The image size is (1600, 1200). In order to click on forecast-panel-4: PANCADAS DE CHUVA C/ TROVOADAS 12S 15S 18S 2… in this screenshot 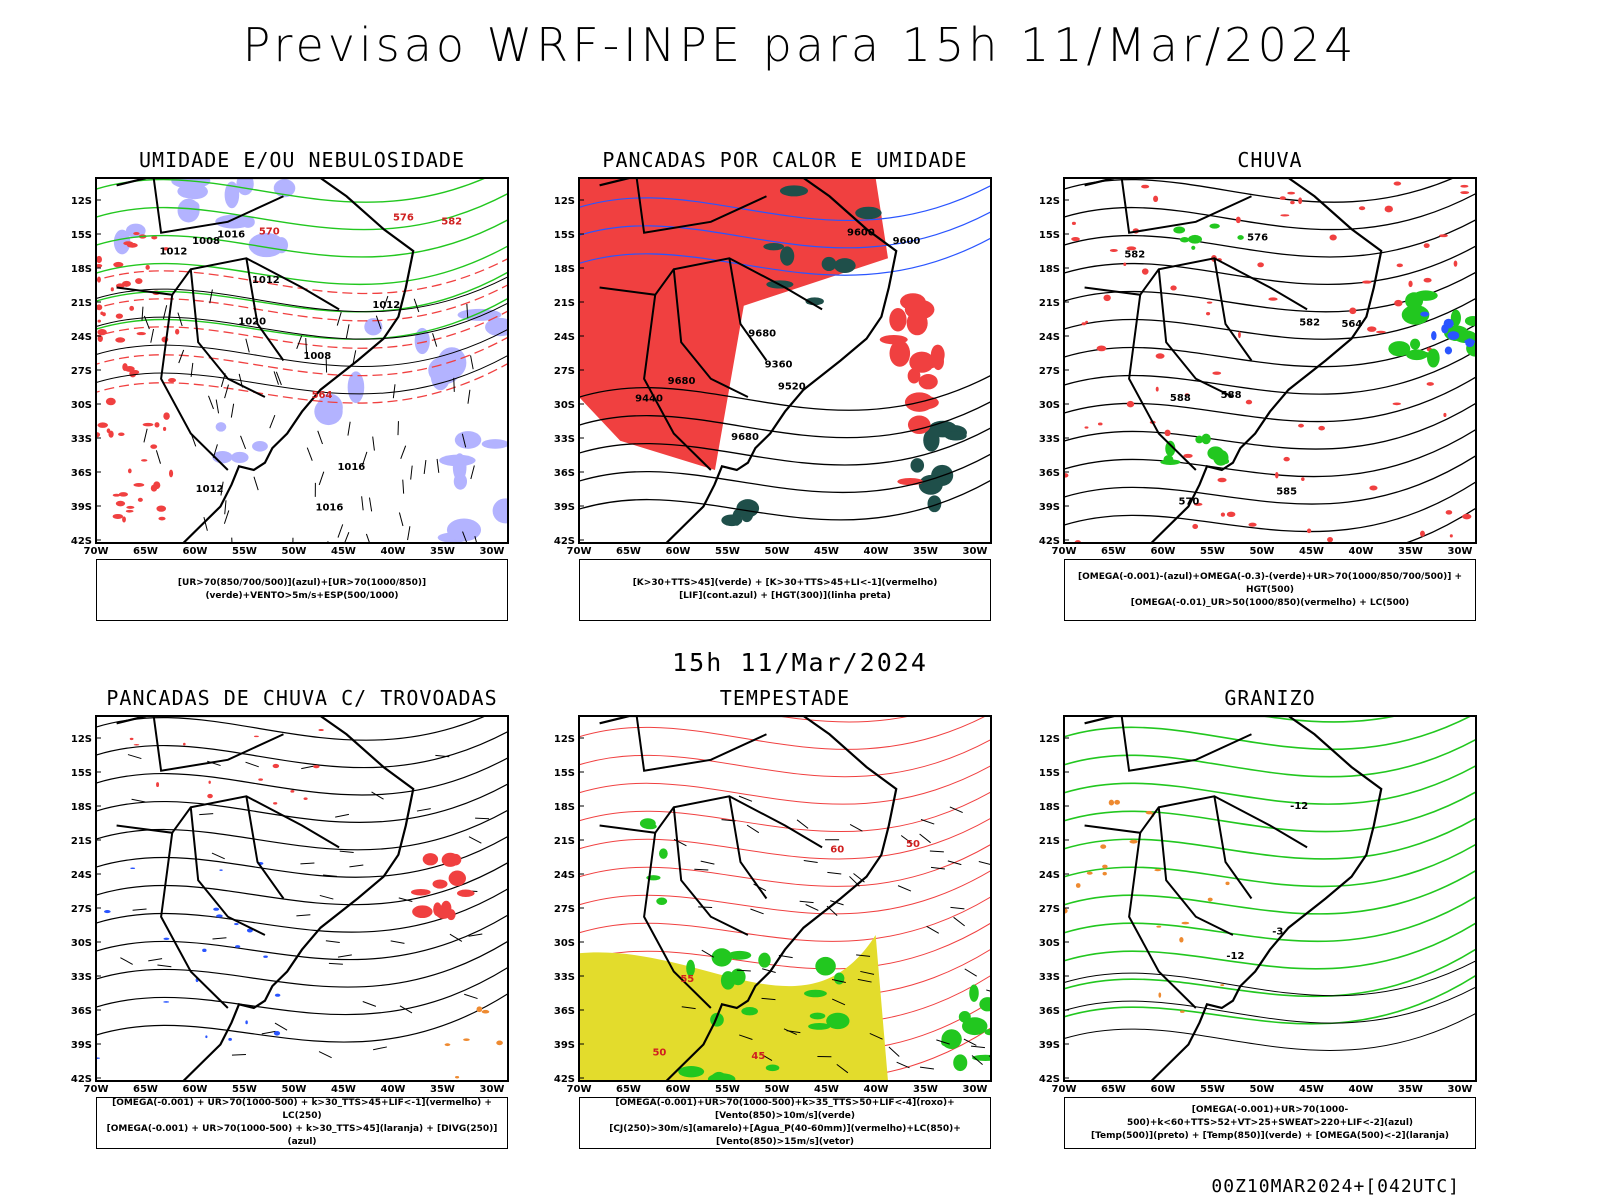, I will do `click(292, 936)`.